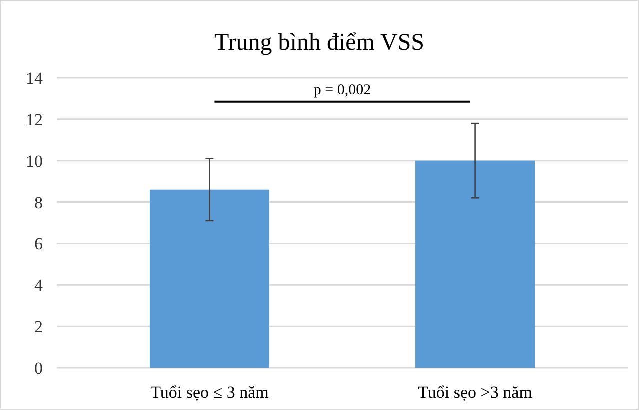  What do you see at coordinates (34, 120) in the screenshot?
I see `y-tick-label: 12` at bounding box center [34, 120].